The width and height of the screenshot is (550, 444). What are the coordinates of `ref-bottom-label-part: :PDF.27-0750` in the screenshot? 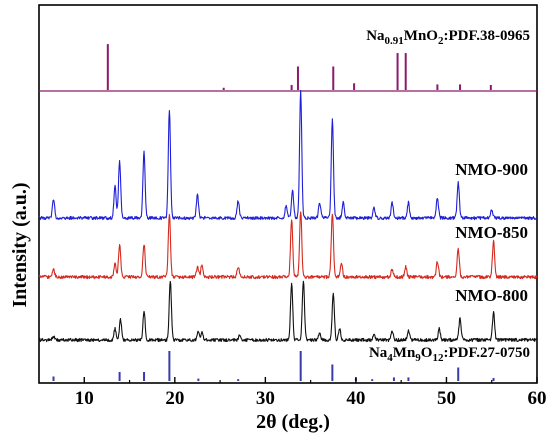 It's located at (486, 353).